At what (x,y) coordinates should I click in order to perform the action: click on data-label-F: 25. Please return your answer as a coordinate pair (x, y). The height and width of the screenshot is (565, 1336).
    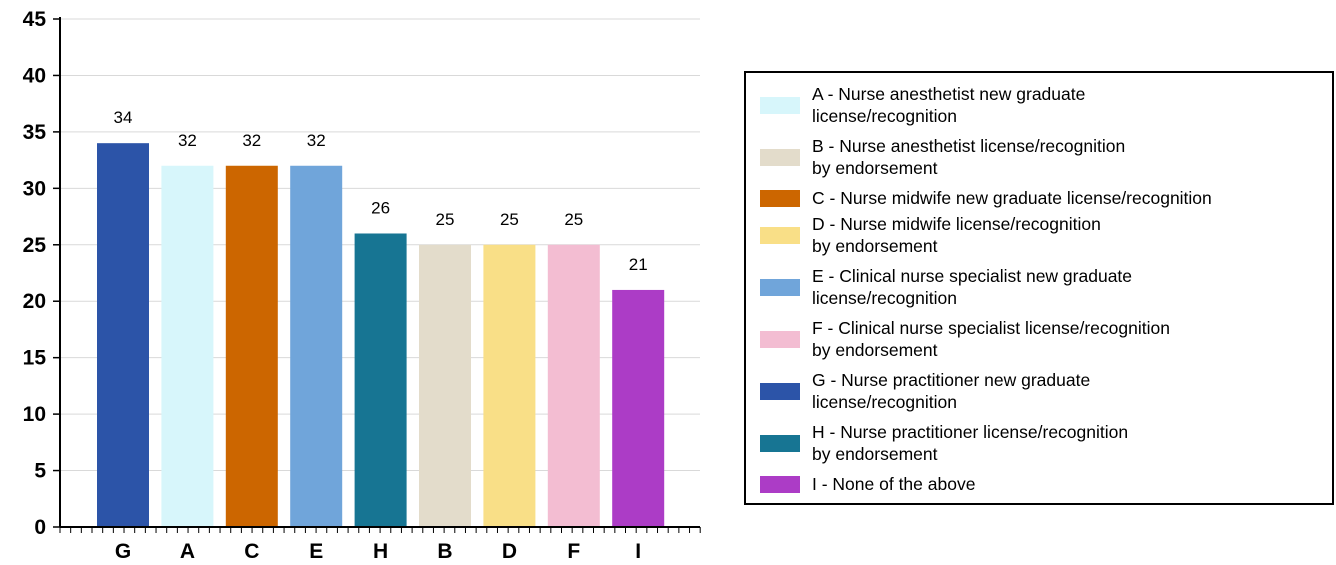
    Looking at the image, I should click on (573, 219).